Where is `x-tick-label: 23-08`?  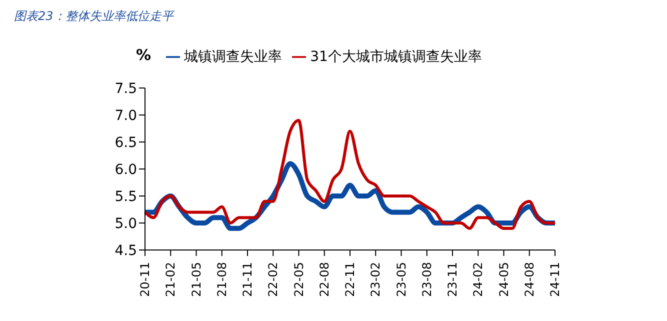 x-tick-label: 23-08 is located at coordinates (427, 279).